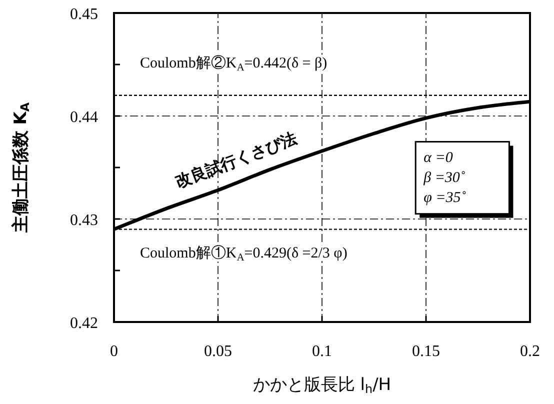  I want to click on x-tick-label: 0.05, so click(218, 351).